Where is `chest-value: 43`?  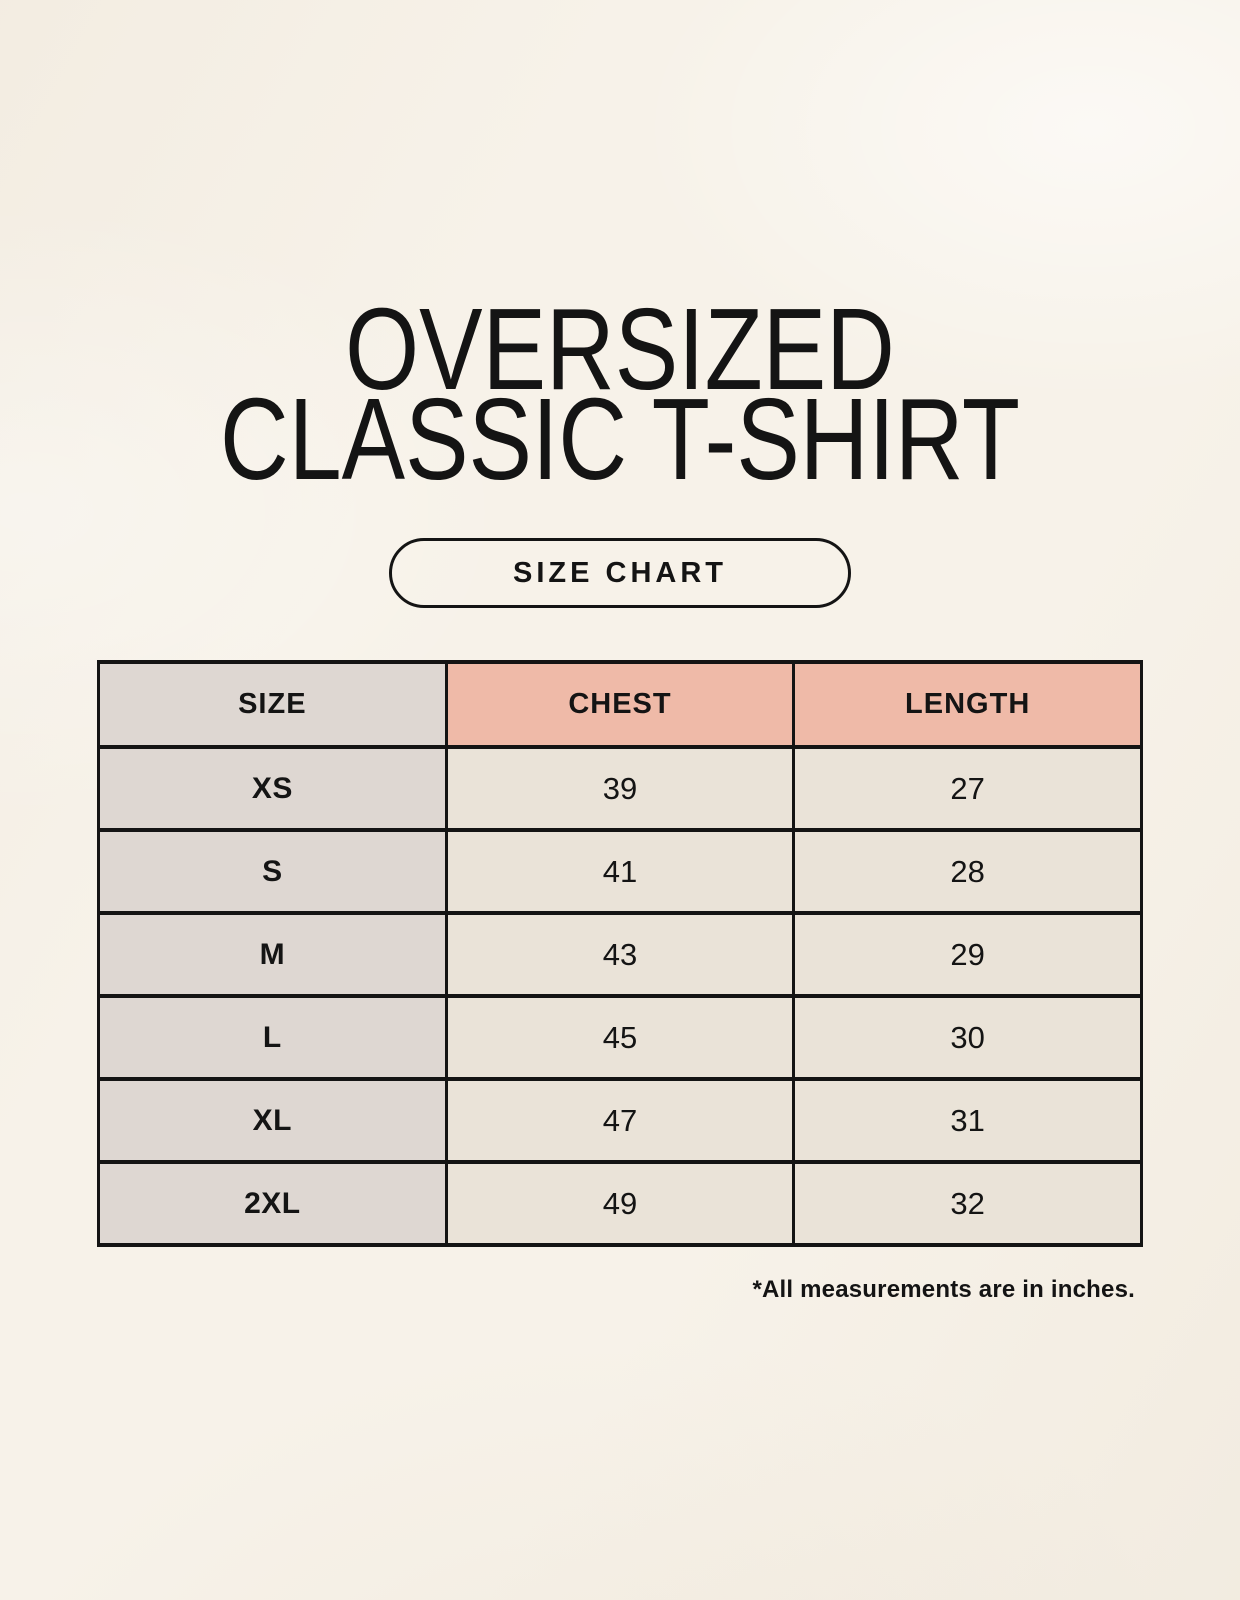
chest-value: 43 is located at coordinates (620, 954).